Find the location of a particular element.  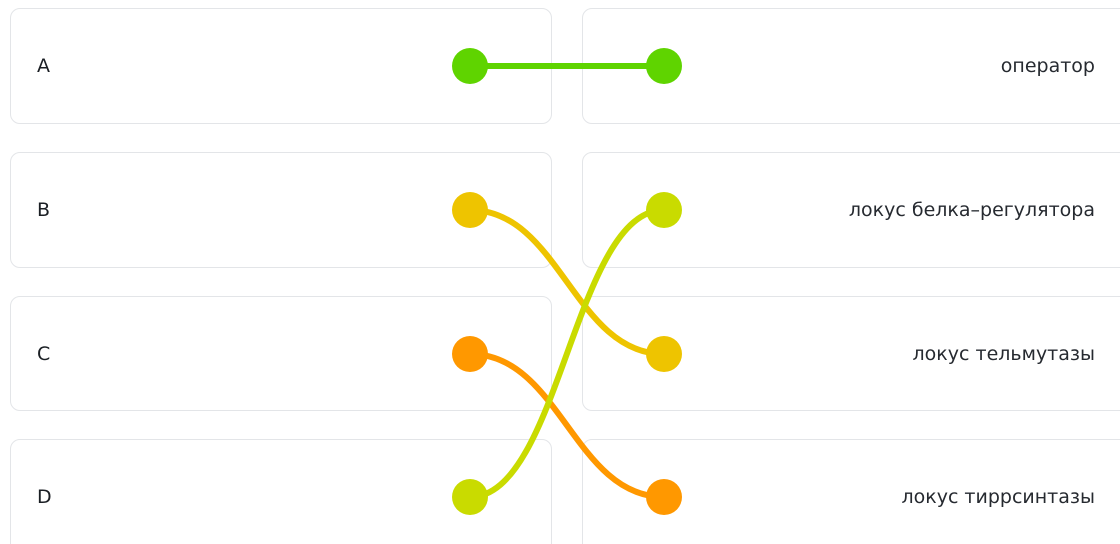

right-card-label: локус белка–регулятора is located at coordinates (971, 210).